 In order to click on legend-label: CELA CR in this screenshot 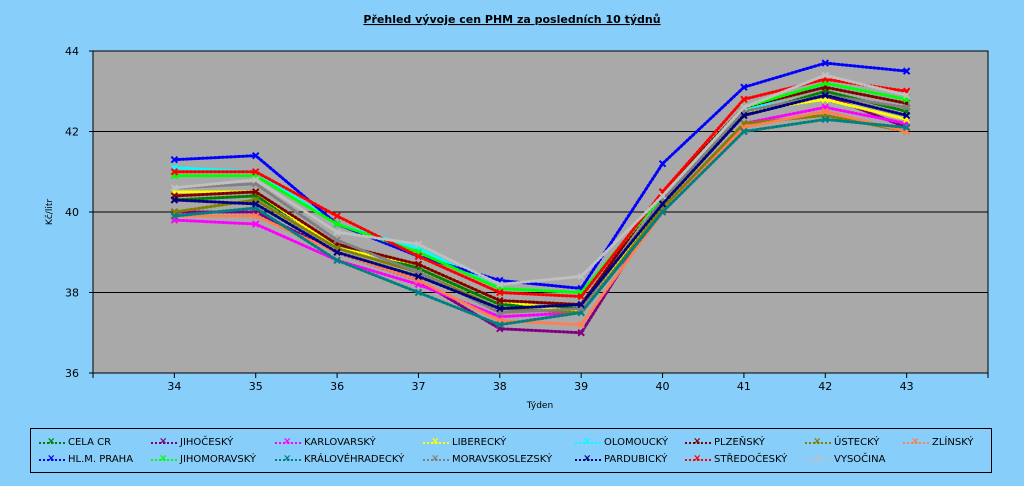, I will do `click(90, 442)`.